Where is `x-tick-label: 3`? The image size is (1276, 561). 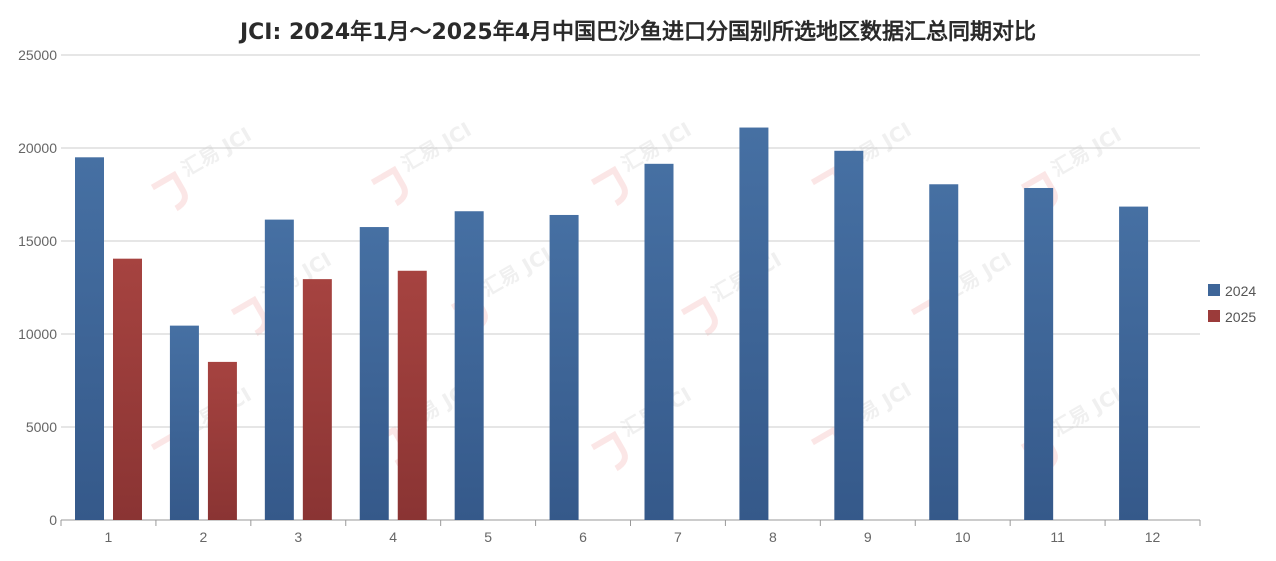 x-tick-label: 3 is located at coordinates (298, 537).